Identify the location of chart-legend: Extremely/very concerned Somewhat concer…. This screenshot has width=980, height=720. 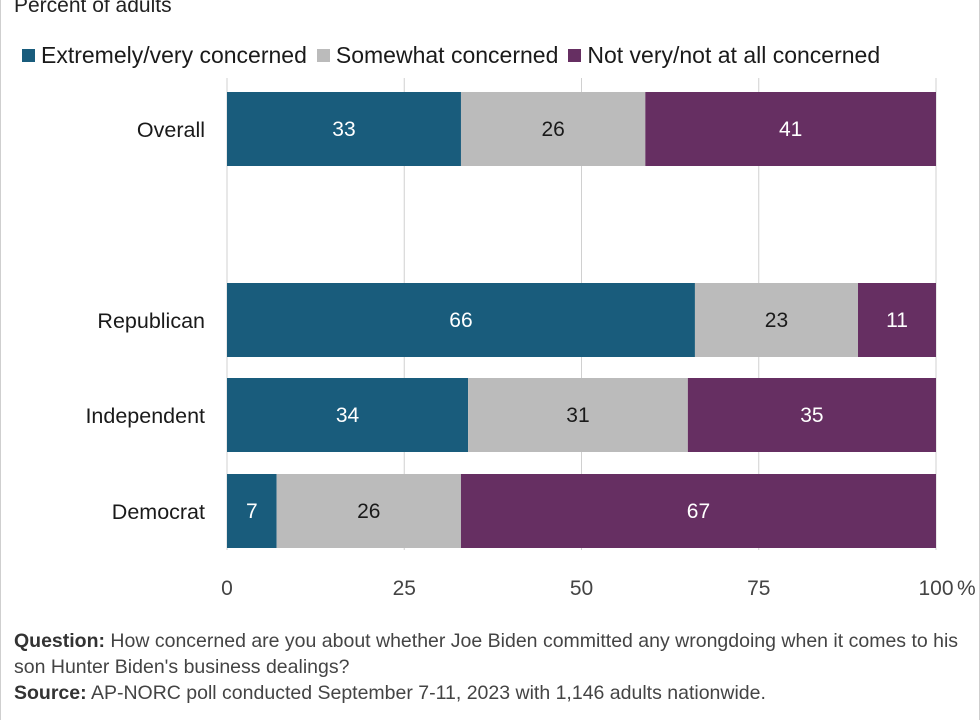
(451, 55).